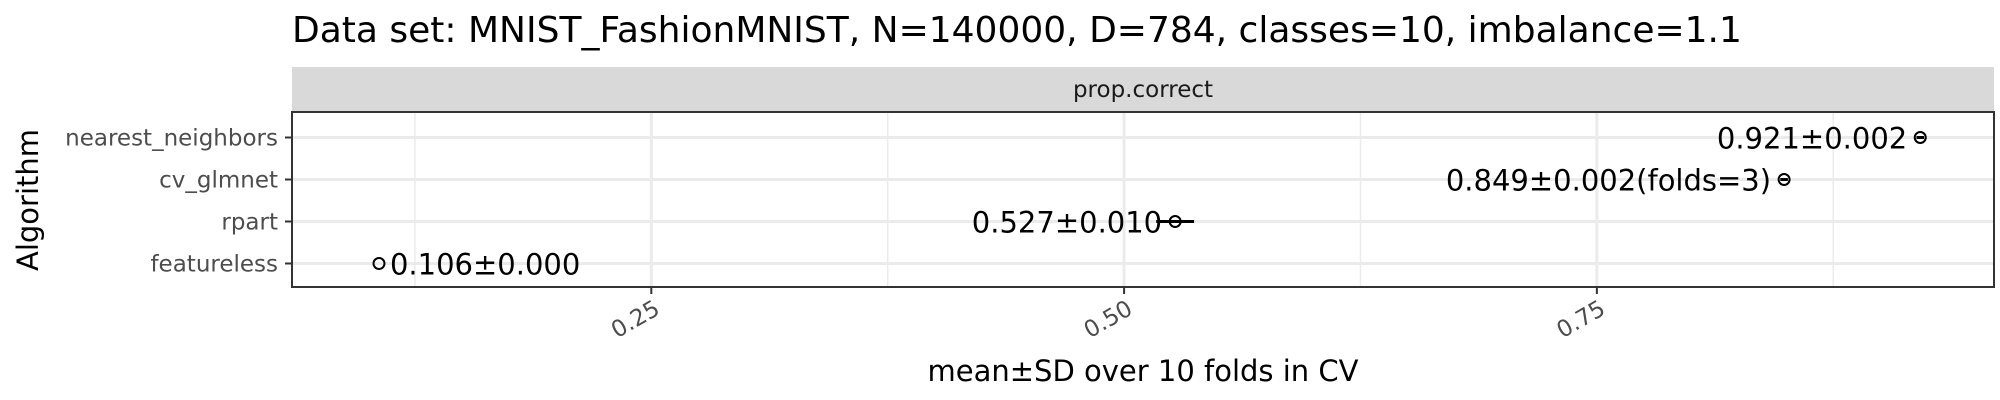 Image resolution: width=2000 pixels, height=400 pixels. Describe the element at coordinates (28, 200) in the screenshot. I see `y-axis-title: Algorithm` at that location.